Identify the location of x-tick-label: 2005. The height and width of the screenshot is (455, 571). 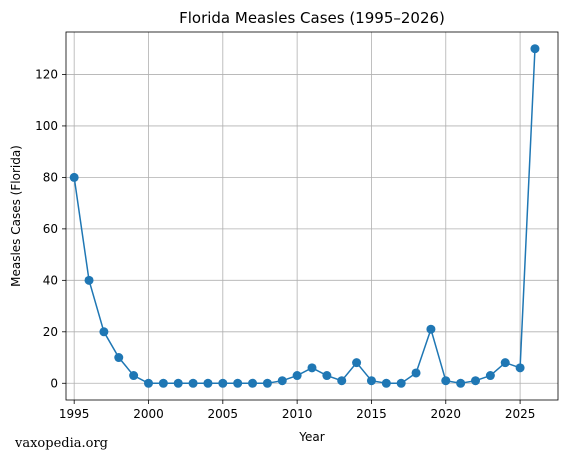
(223, 414).